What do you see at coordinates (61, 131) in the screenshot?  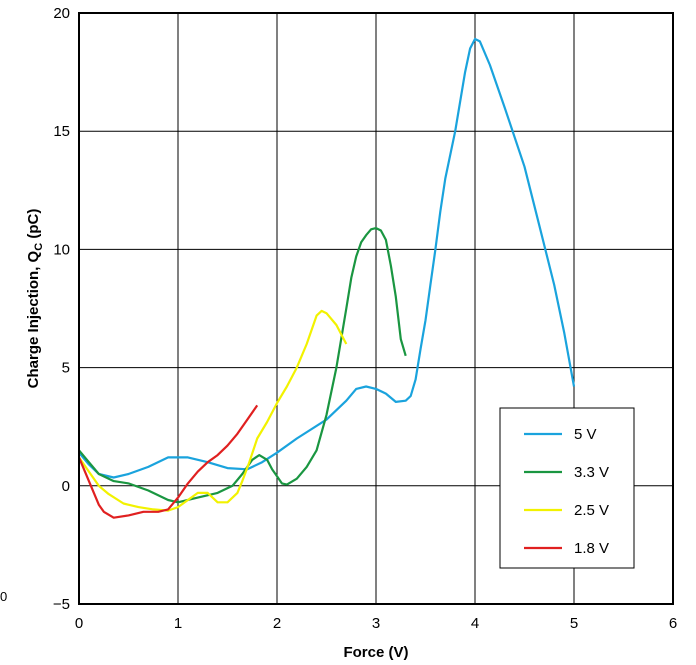 I see `y-tick-label: 15` at bounding box center [61, 131].